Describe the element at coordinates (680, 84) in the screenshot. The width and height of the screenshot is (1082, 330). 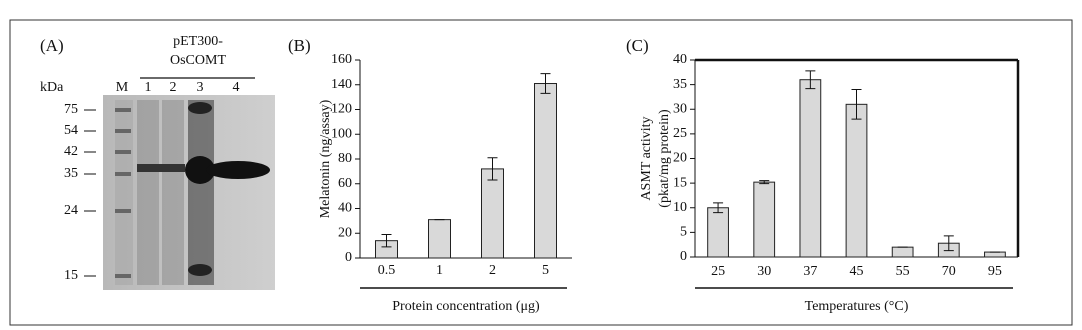
I see `y-tick-label: 35` at that location.